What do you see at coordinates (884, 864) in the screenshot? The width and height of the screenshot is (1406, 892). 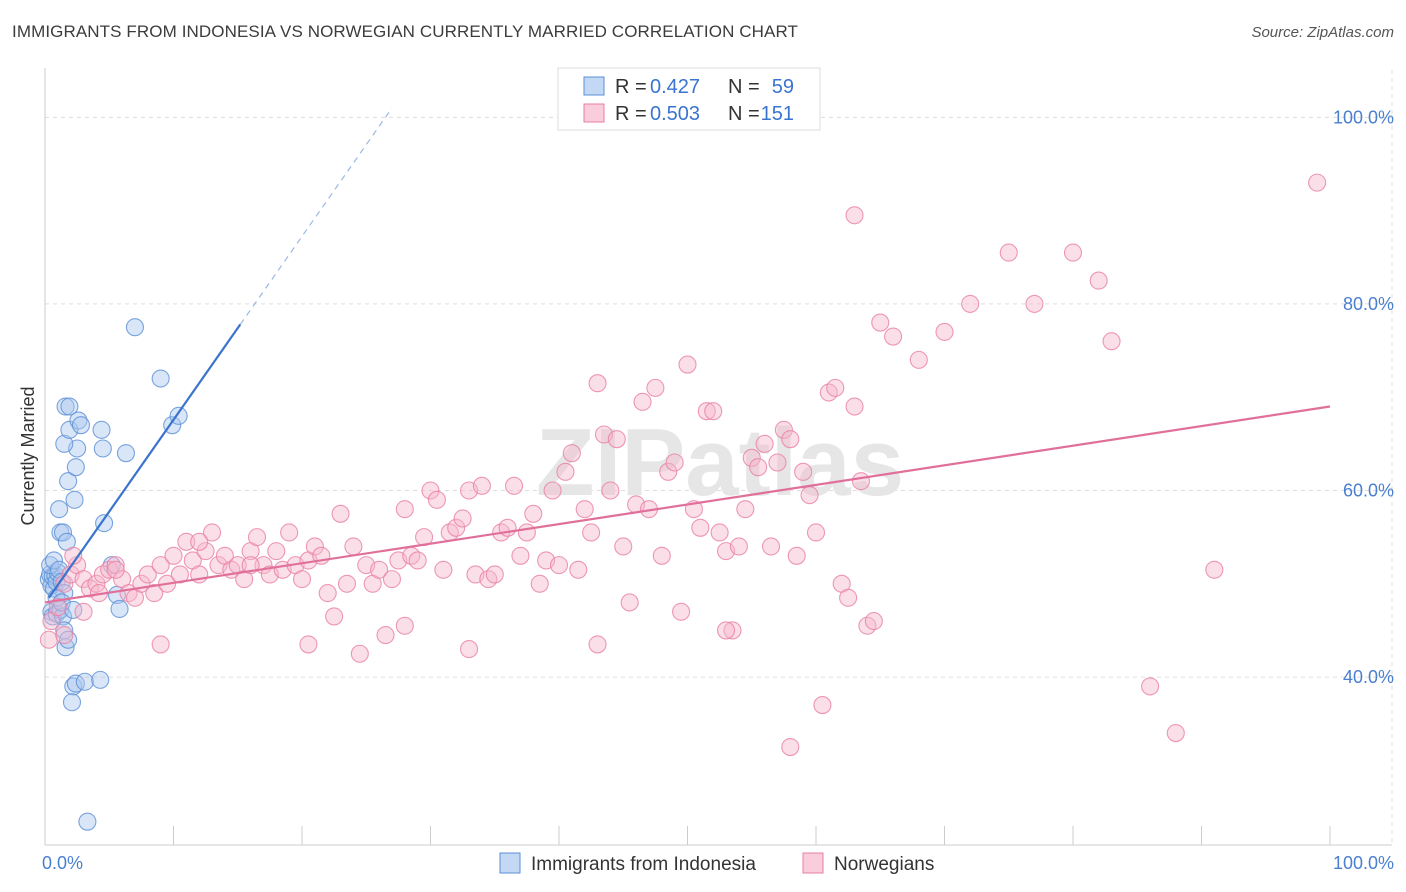 I see `bottom-legend-label: Norwegians` at bounding box center [884, 864].